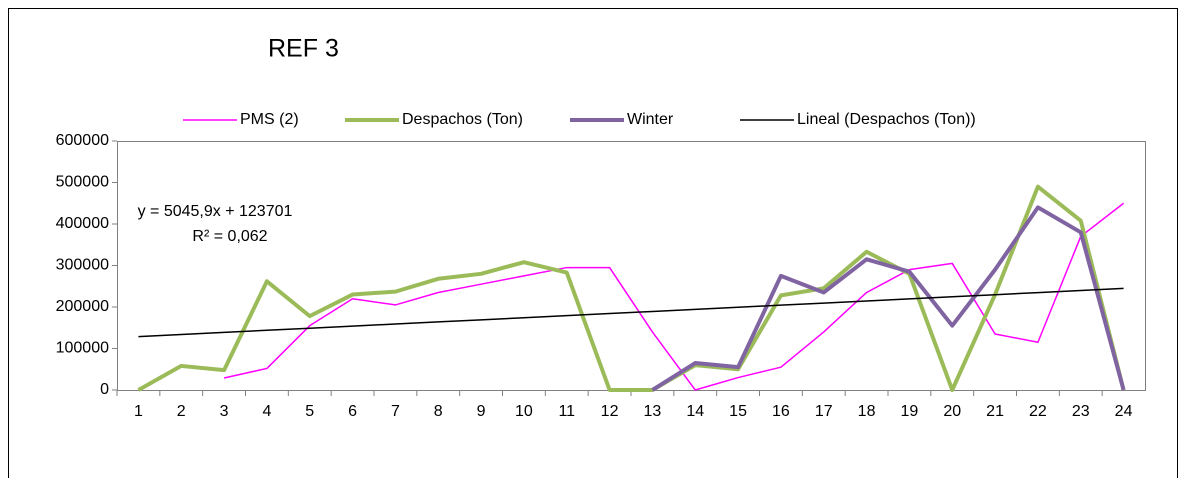 Image resolution: width=1186 pixels, height=478 pixels. I want to click on x-tick-label: 1, so click(138, 411).